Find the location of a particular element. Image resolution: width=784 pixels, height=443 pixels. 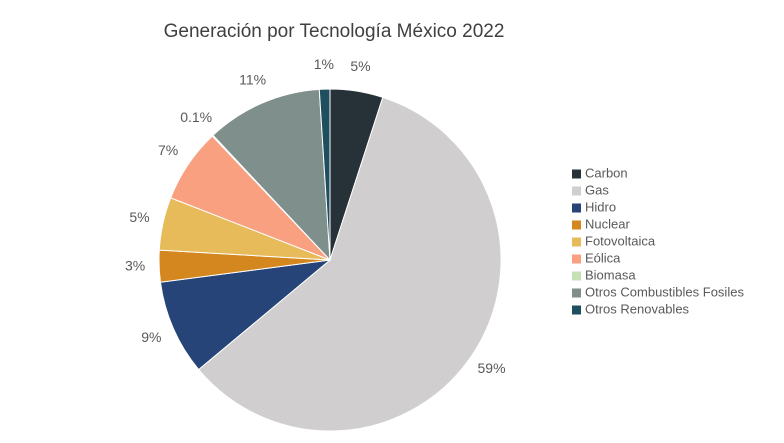

data-label: 7% is located at coordinates (168, 150).